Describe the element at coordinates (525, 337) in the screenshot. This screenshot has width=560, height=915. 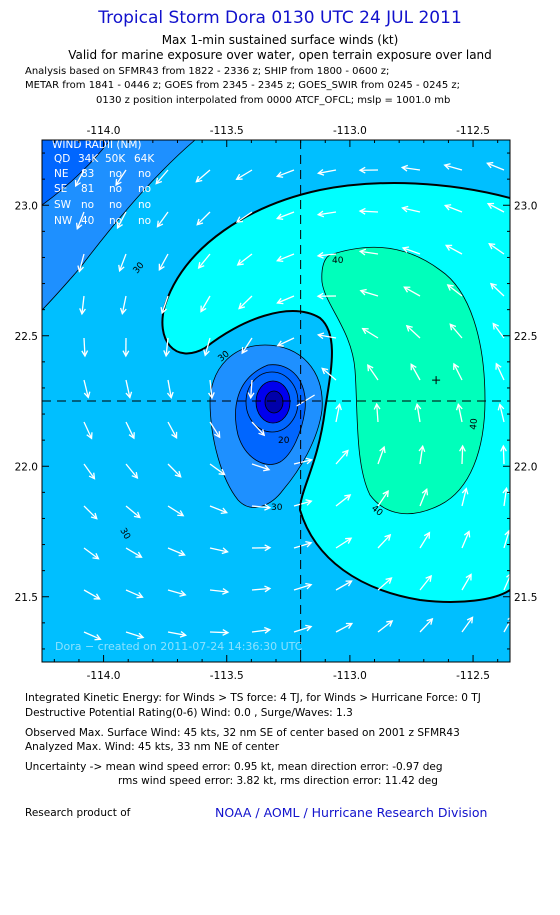
I see `lat-tick-label-right: 22.5` at that location.